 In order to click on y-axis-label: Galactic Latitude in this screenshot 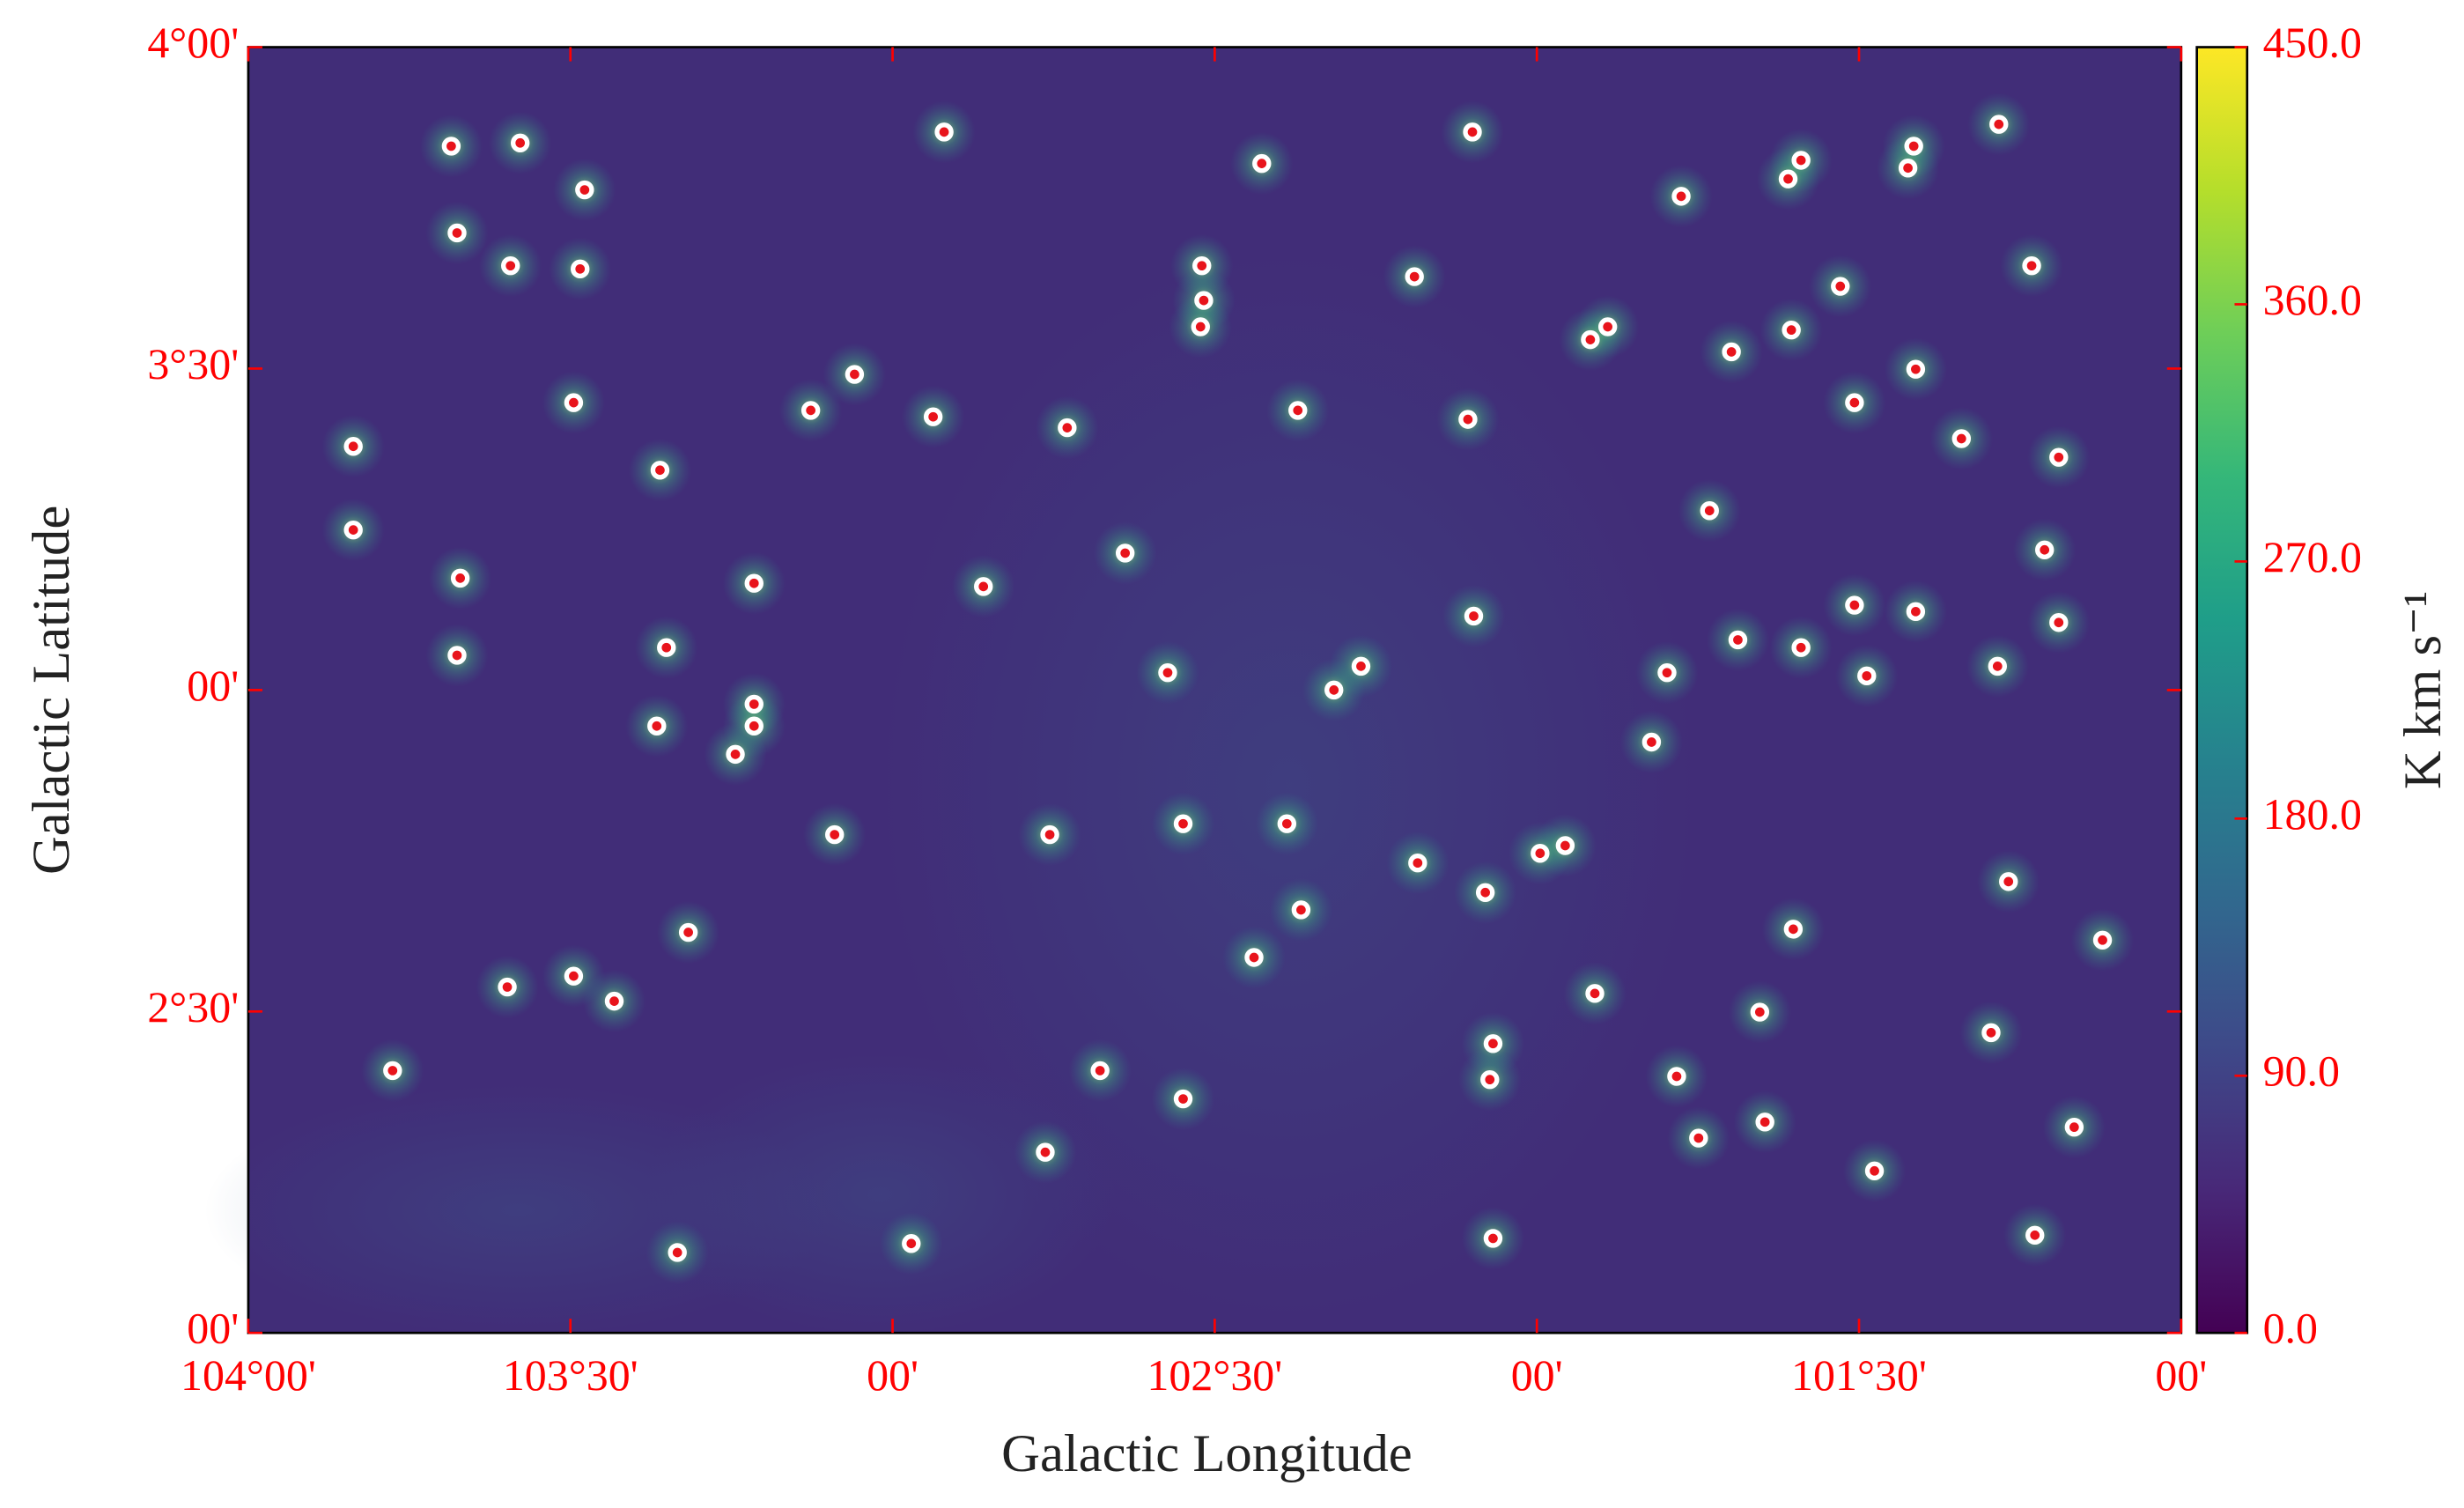, I will do `click(51, 690)`.